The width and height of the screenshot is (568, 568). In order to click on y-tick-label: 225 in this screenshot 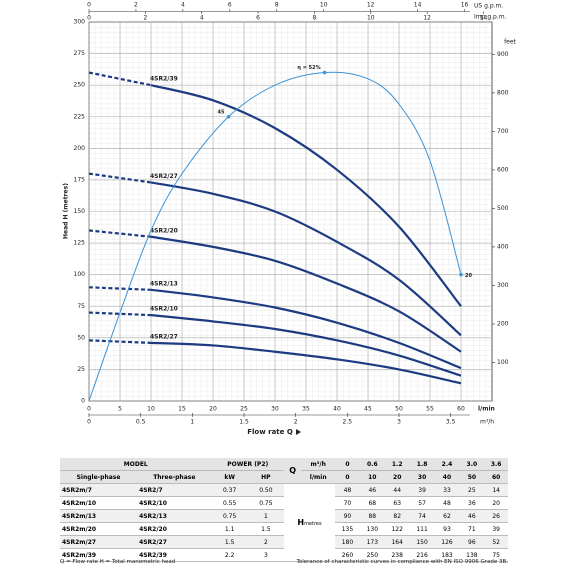, I will do `click(80, 116)`.